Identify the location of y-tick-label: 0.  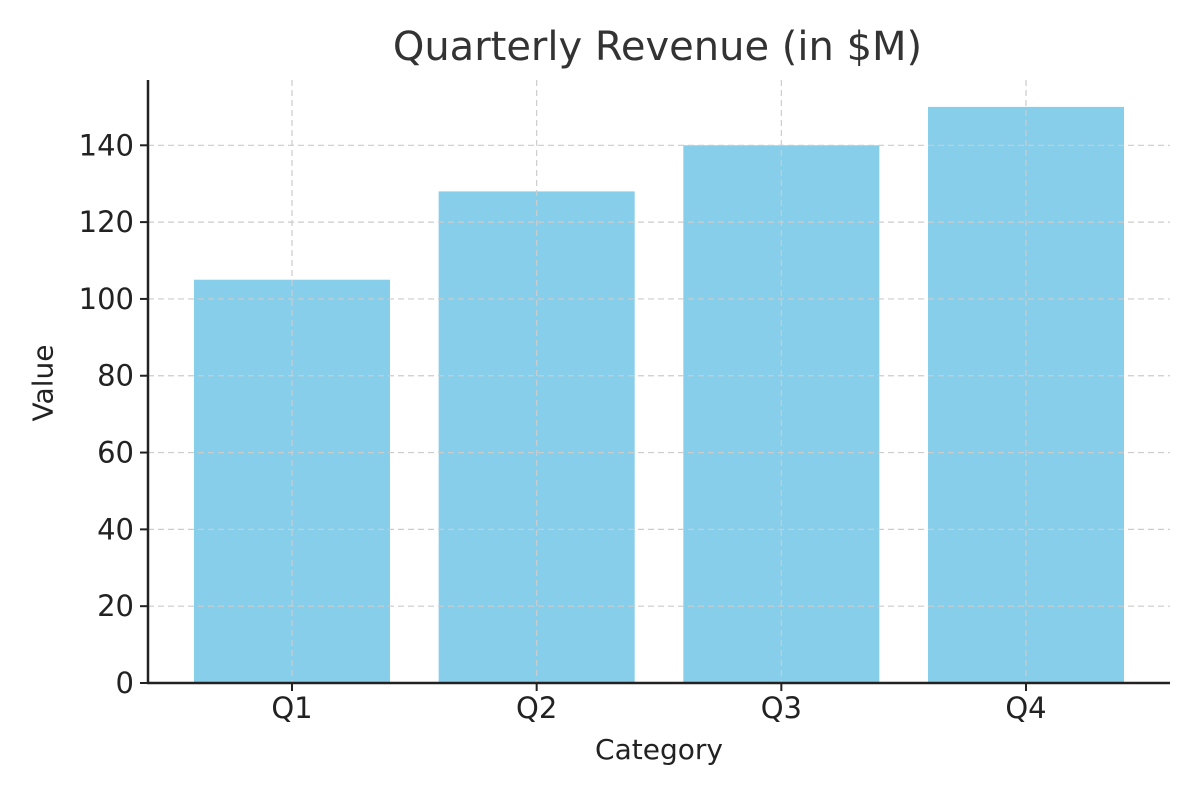
(125, 683).